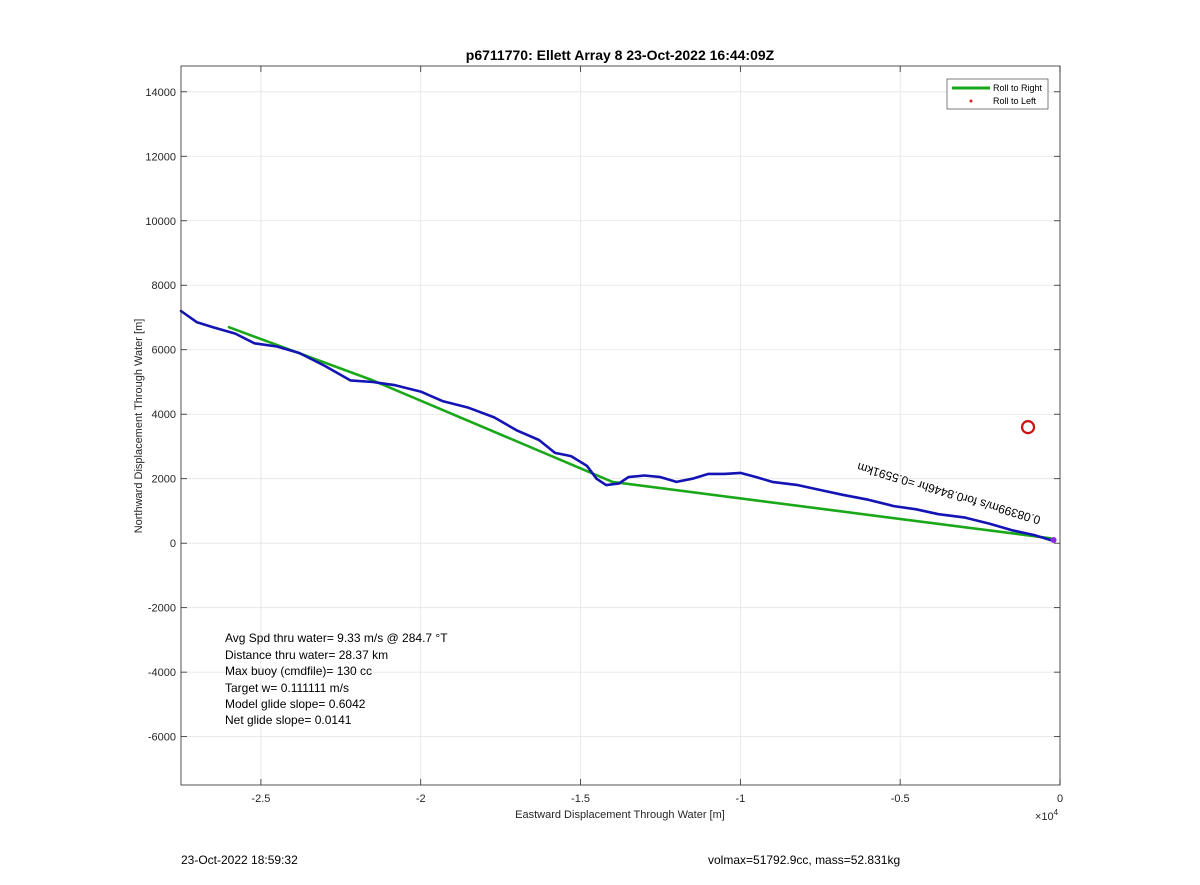 The height and width of the screenshot is (885, 1200). I want to click on position-marker, so click(1028, 427).